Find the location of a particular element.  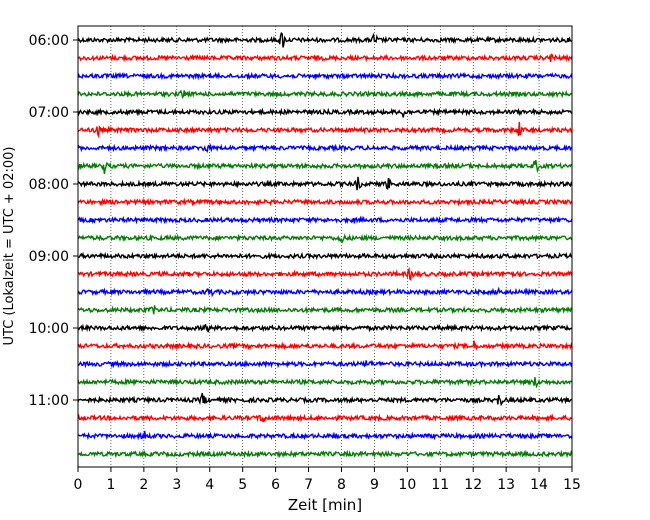

y-tick-label: 07:00 is located at coordinates (49, 113).